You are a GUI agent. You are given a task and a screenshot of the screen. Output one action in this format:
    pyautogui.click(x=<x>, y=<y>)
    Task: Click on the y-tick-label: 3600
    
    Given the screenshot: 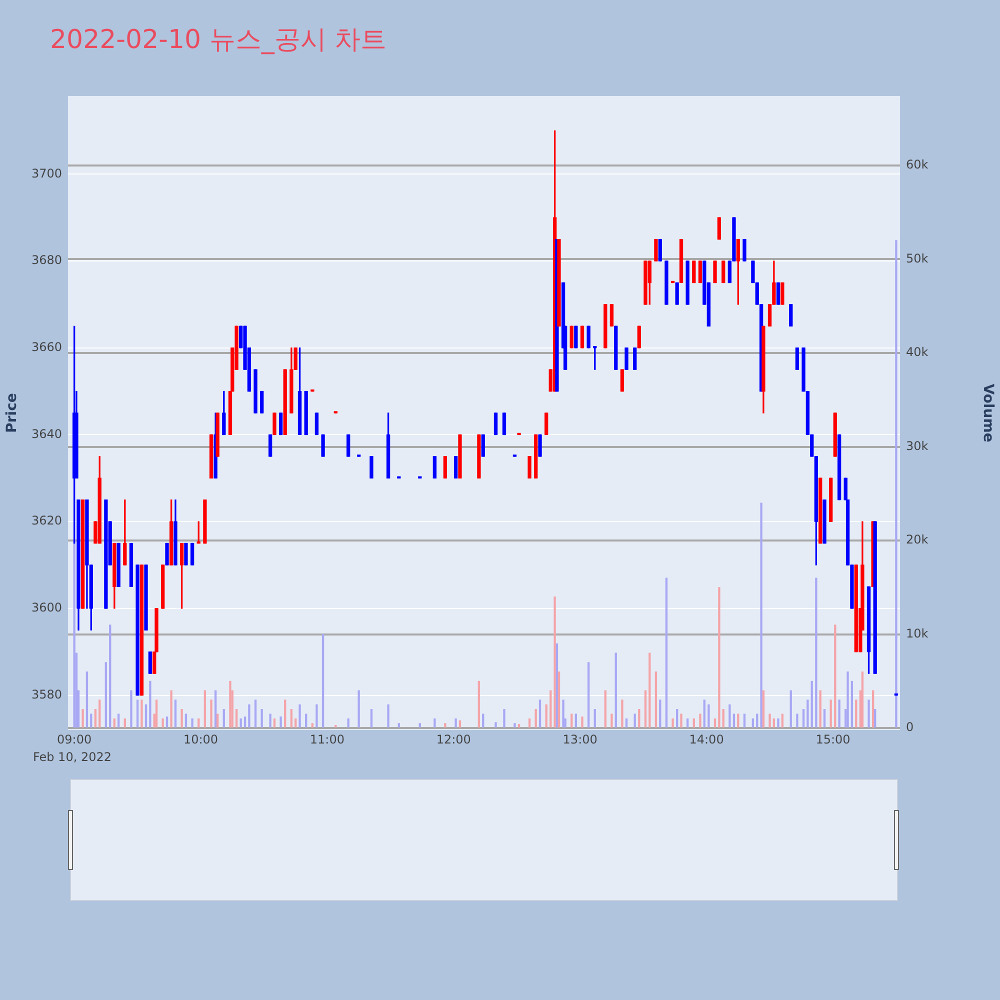 What is the action you would take?
    pyautogui.click(x=46, y=607)
    